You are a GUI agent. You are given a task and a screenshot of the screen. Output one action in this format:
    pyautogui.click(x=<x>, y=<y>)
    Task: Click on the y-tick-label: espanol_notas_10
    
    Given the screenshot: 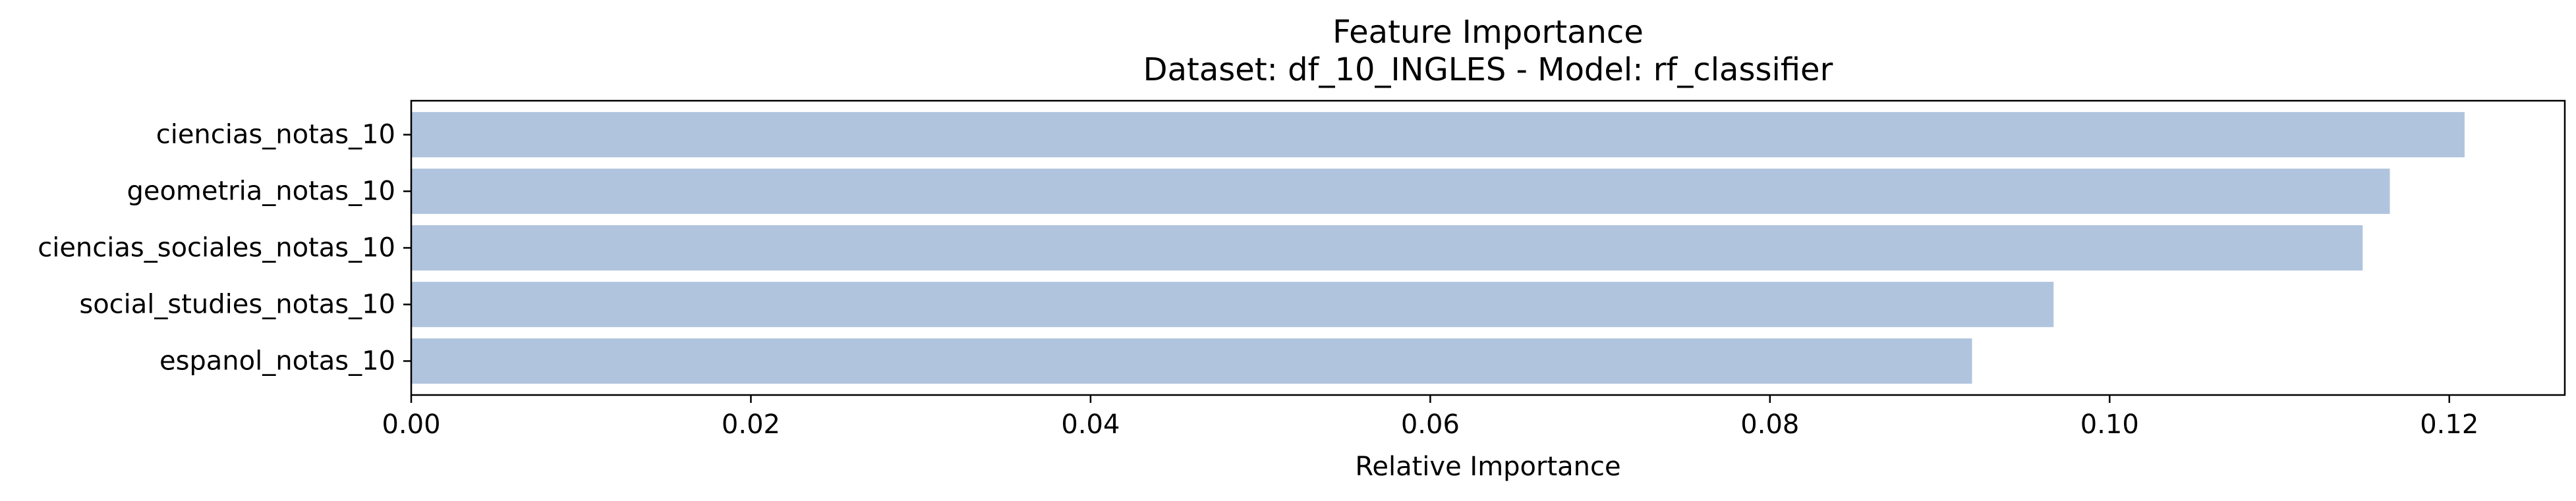 What is the action you would take?
    pyautogui.click(x=277, y=361)
    